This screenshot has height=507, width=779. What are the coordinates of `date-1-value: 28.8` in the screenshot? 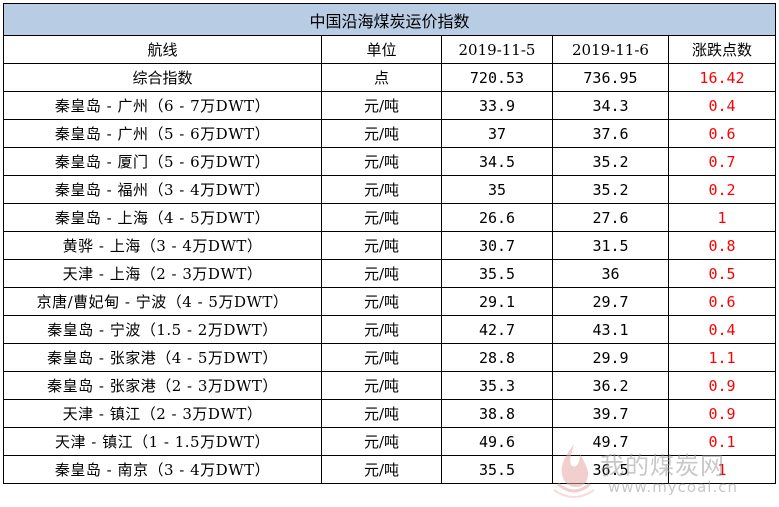 It's located at (497, 357).